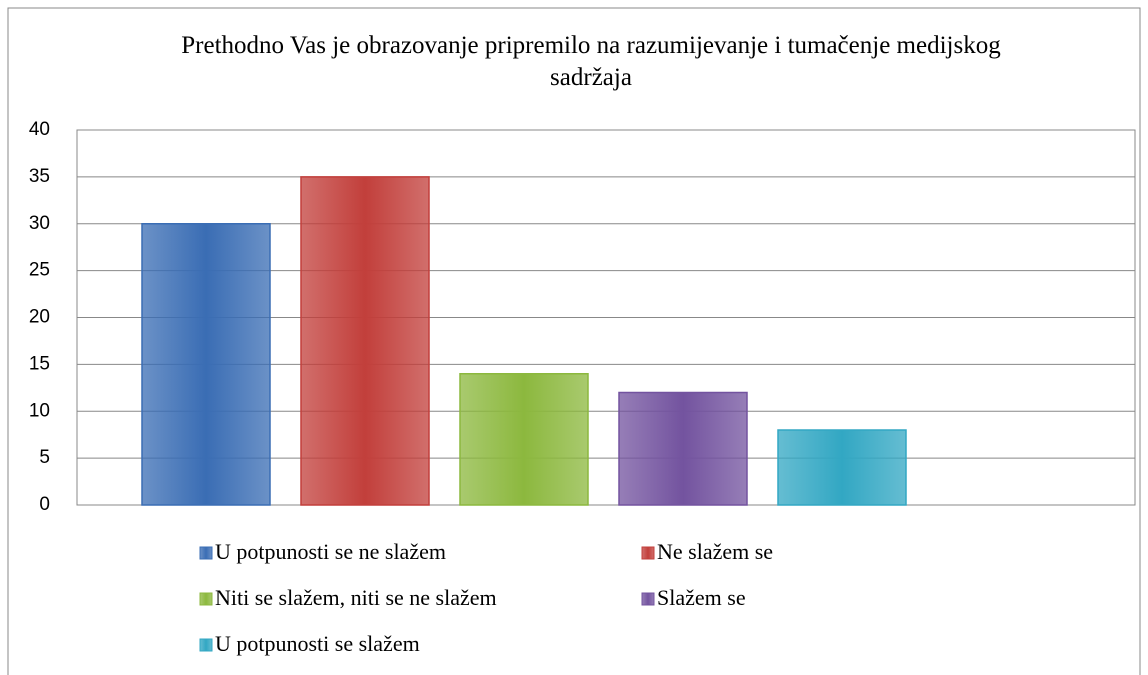 This screenshot has height=675, width=1148. Describe the element at coordinates (317, 643) in the screenshot. I see `legend-label: U potpunosti se slažem` at that location.